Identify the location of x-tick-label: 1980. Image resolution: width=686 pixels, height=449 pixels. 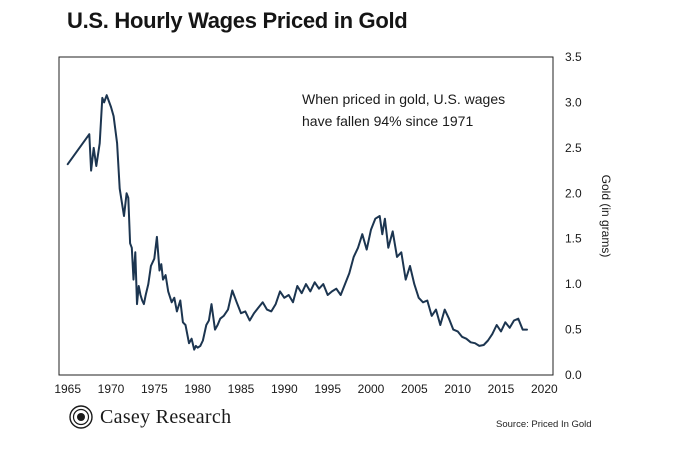
(197, 389).